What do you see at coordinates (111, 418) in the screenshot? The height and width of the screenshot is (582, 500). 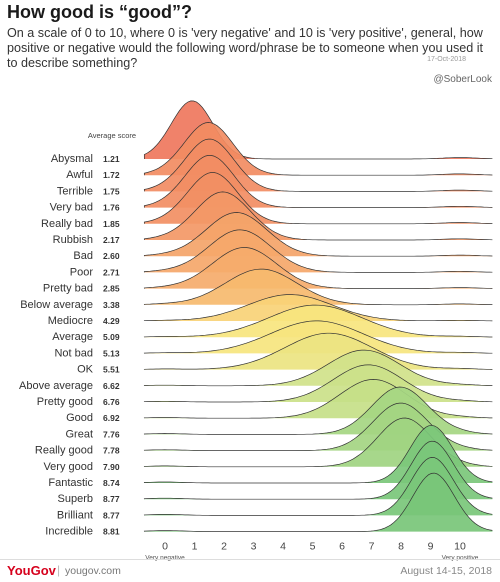 I see `row-average: 6.92` at bounding box center [111, 418].